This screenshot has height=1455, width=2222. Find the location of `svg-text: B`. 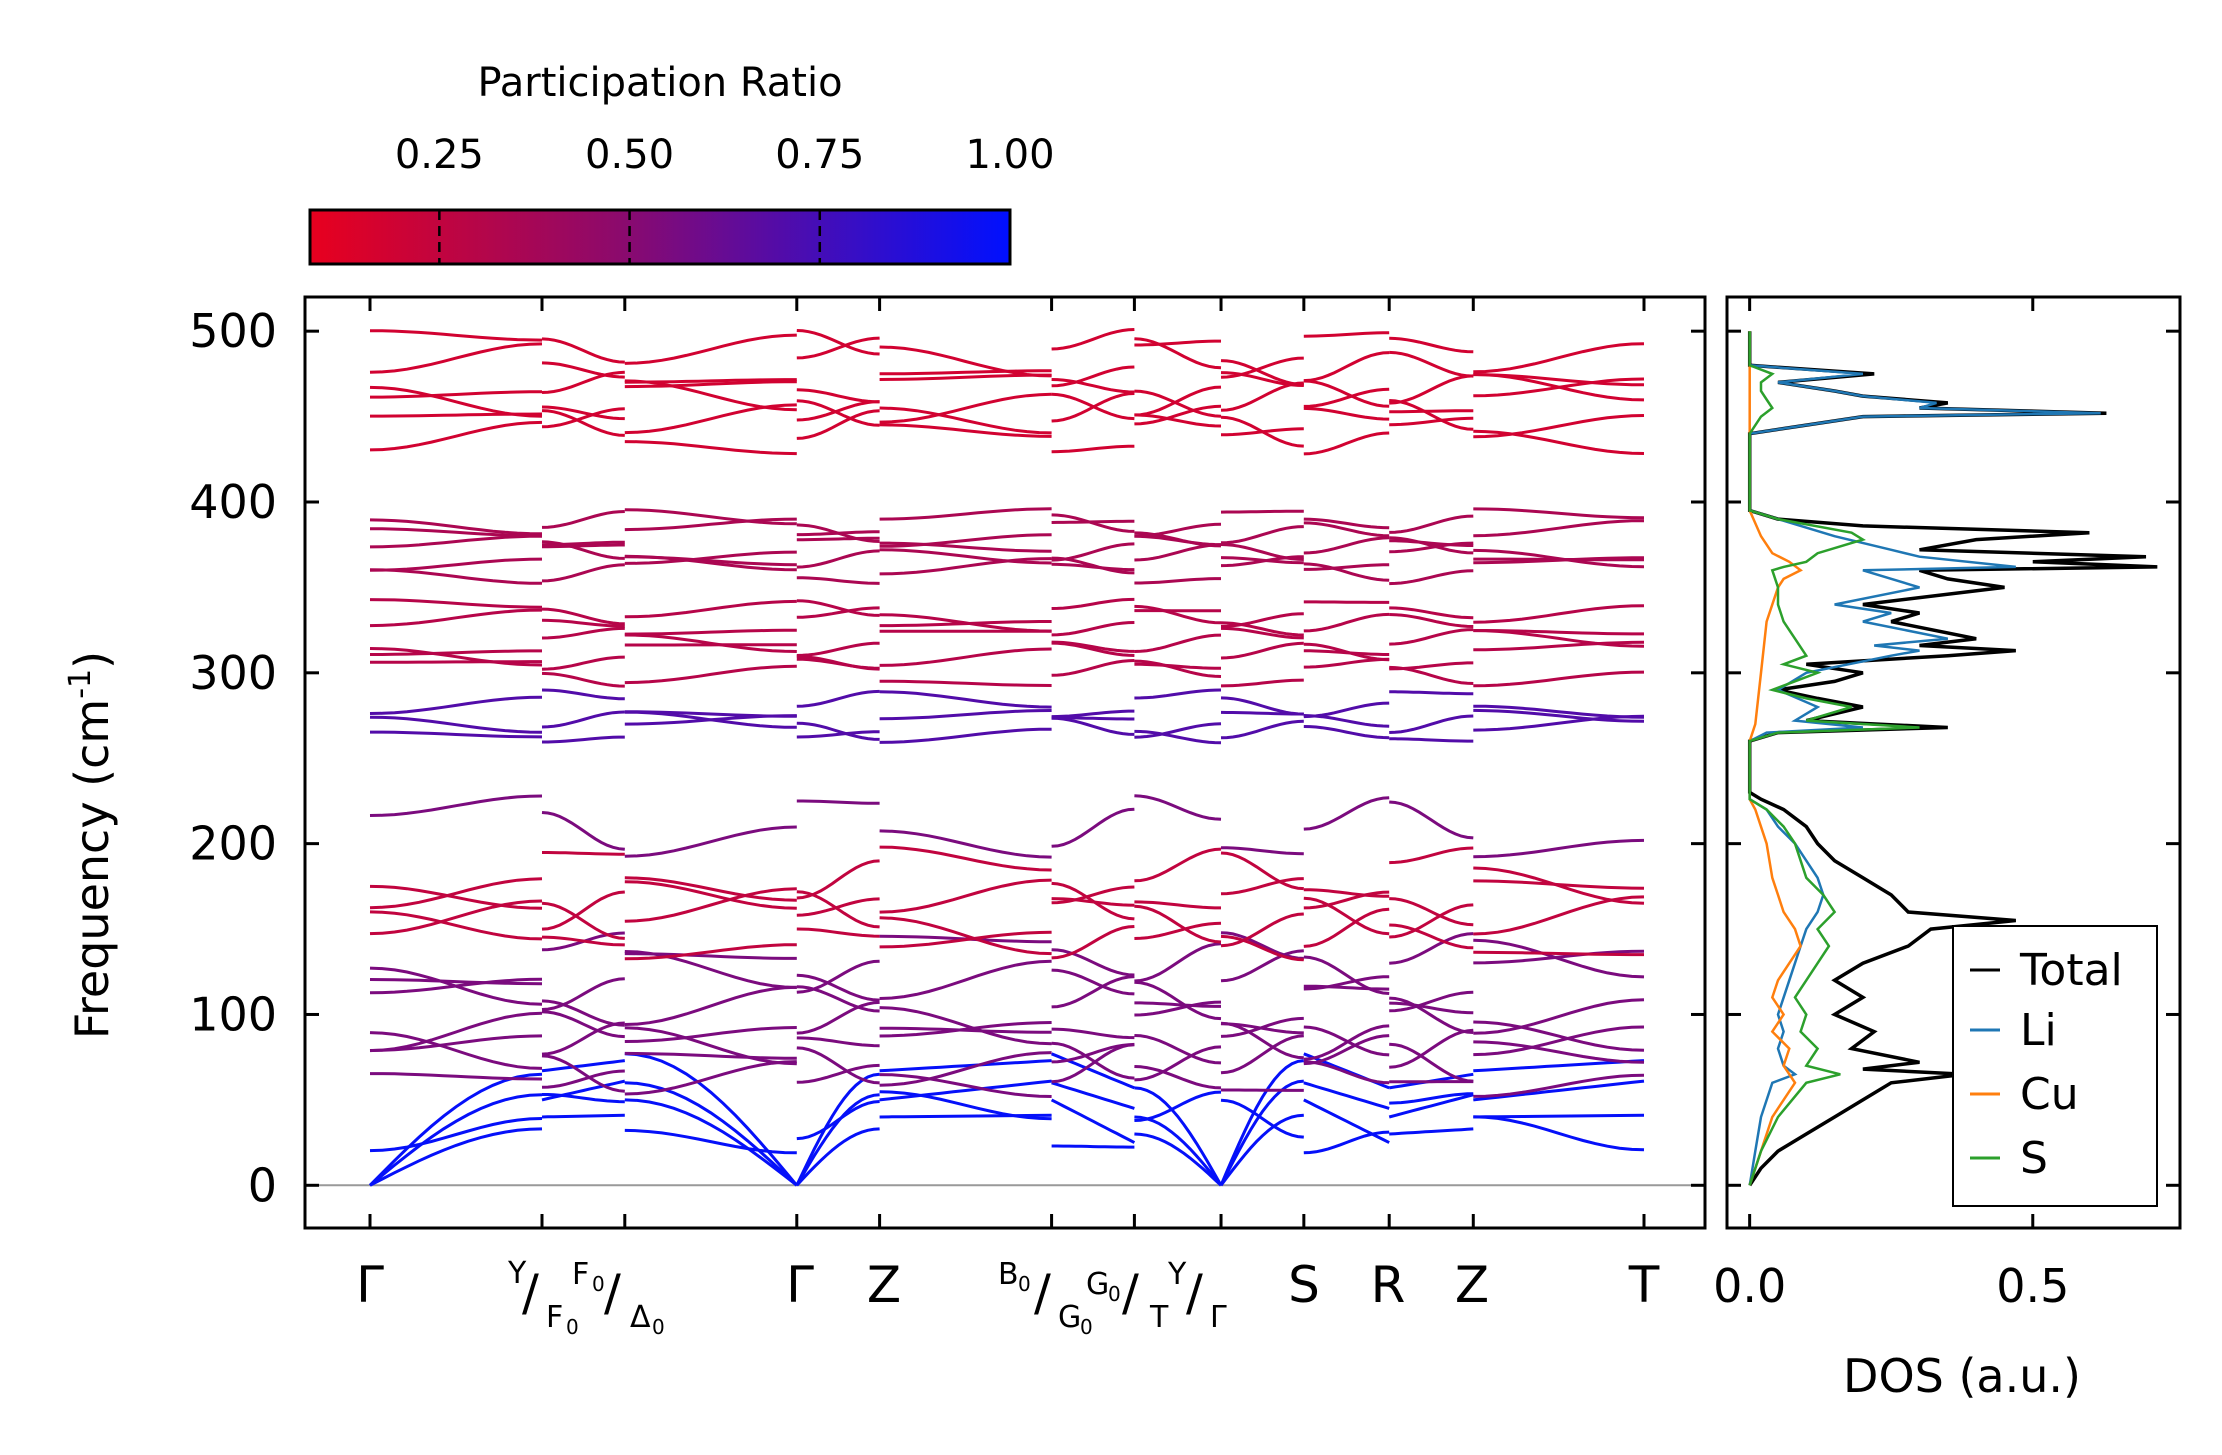

svg-text: B is located at coordinates (1008, 1274).